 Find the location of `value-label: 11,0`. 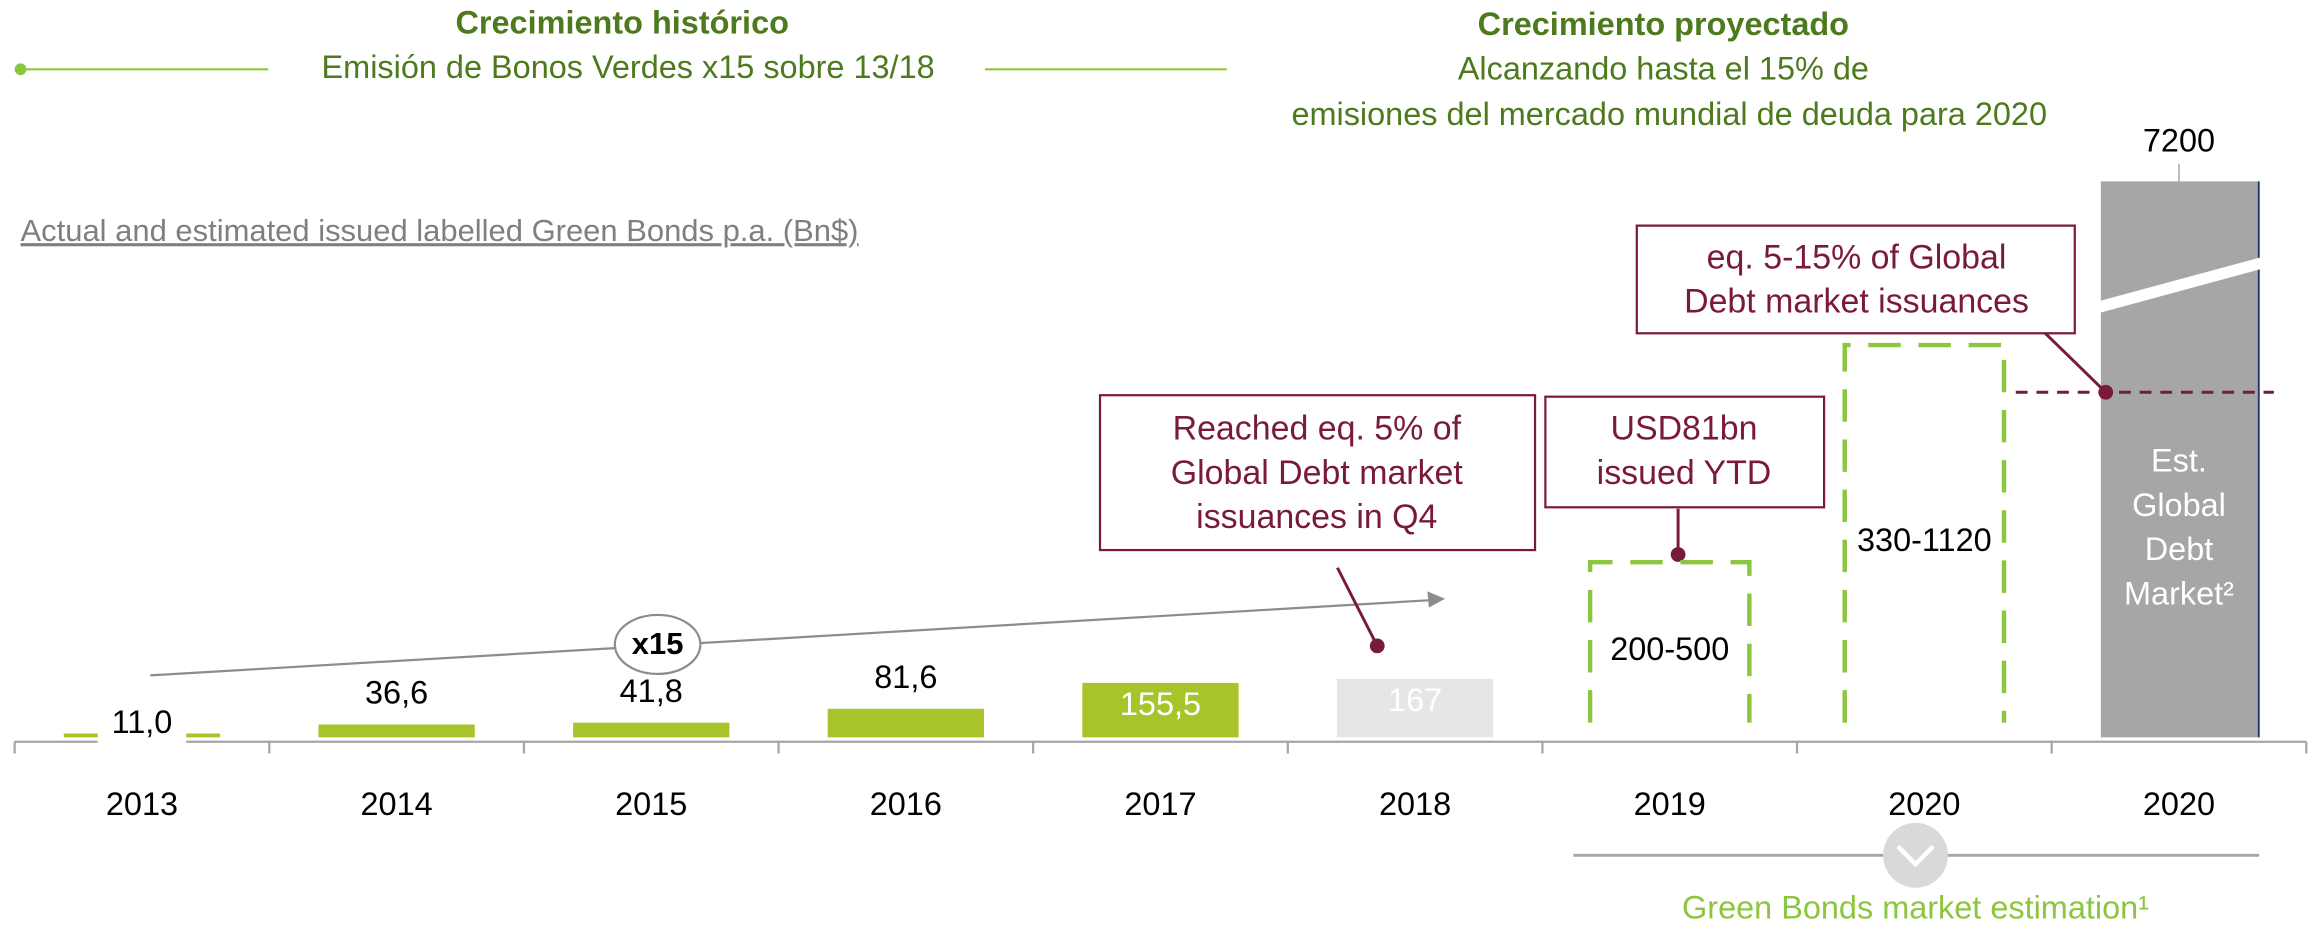

value-label: 11,0 is located at coordinates (142, 722).